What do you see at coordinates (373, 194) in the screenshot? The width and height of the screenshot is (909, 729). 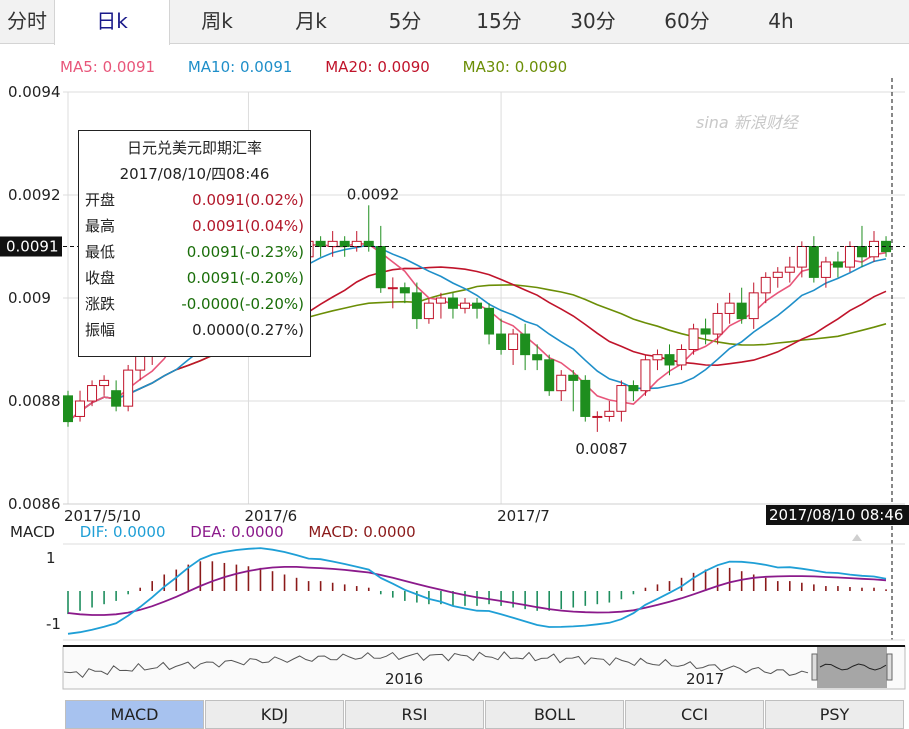 I see `extreme-annotation: 0.0092` at bounding box center [373, 194].